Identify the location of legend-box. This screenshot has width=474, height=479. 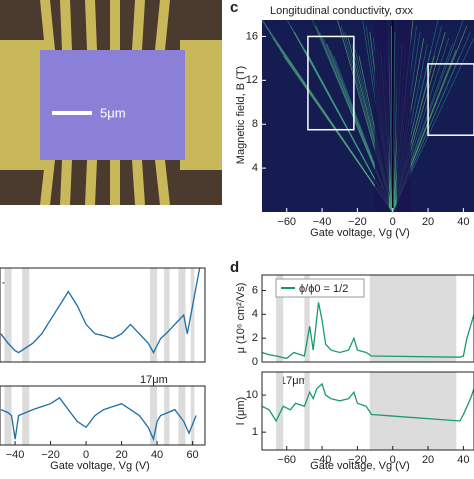
(320, 288).